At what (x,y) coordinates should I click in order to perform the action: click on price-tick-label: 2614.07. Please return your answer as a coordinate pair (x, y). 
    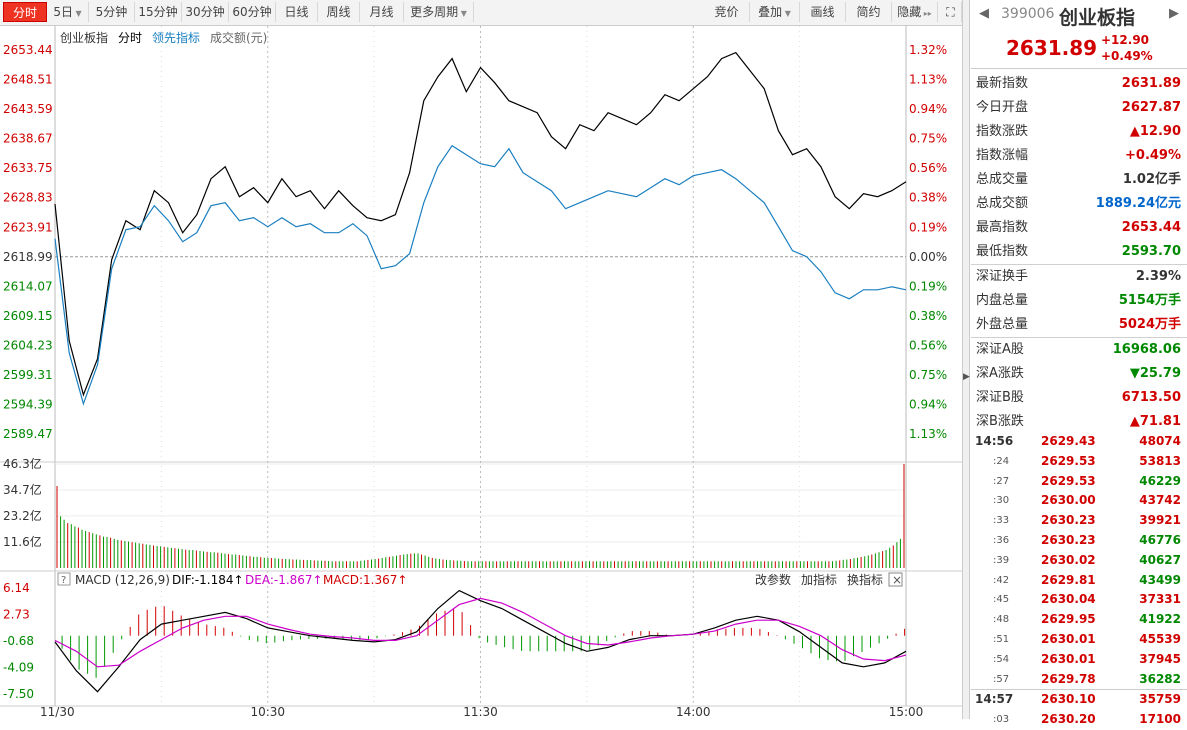
    Looking at the image, I should click on (28, 286).